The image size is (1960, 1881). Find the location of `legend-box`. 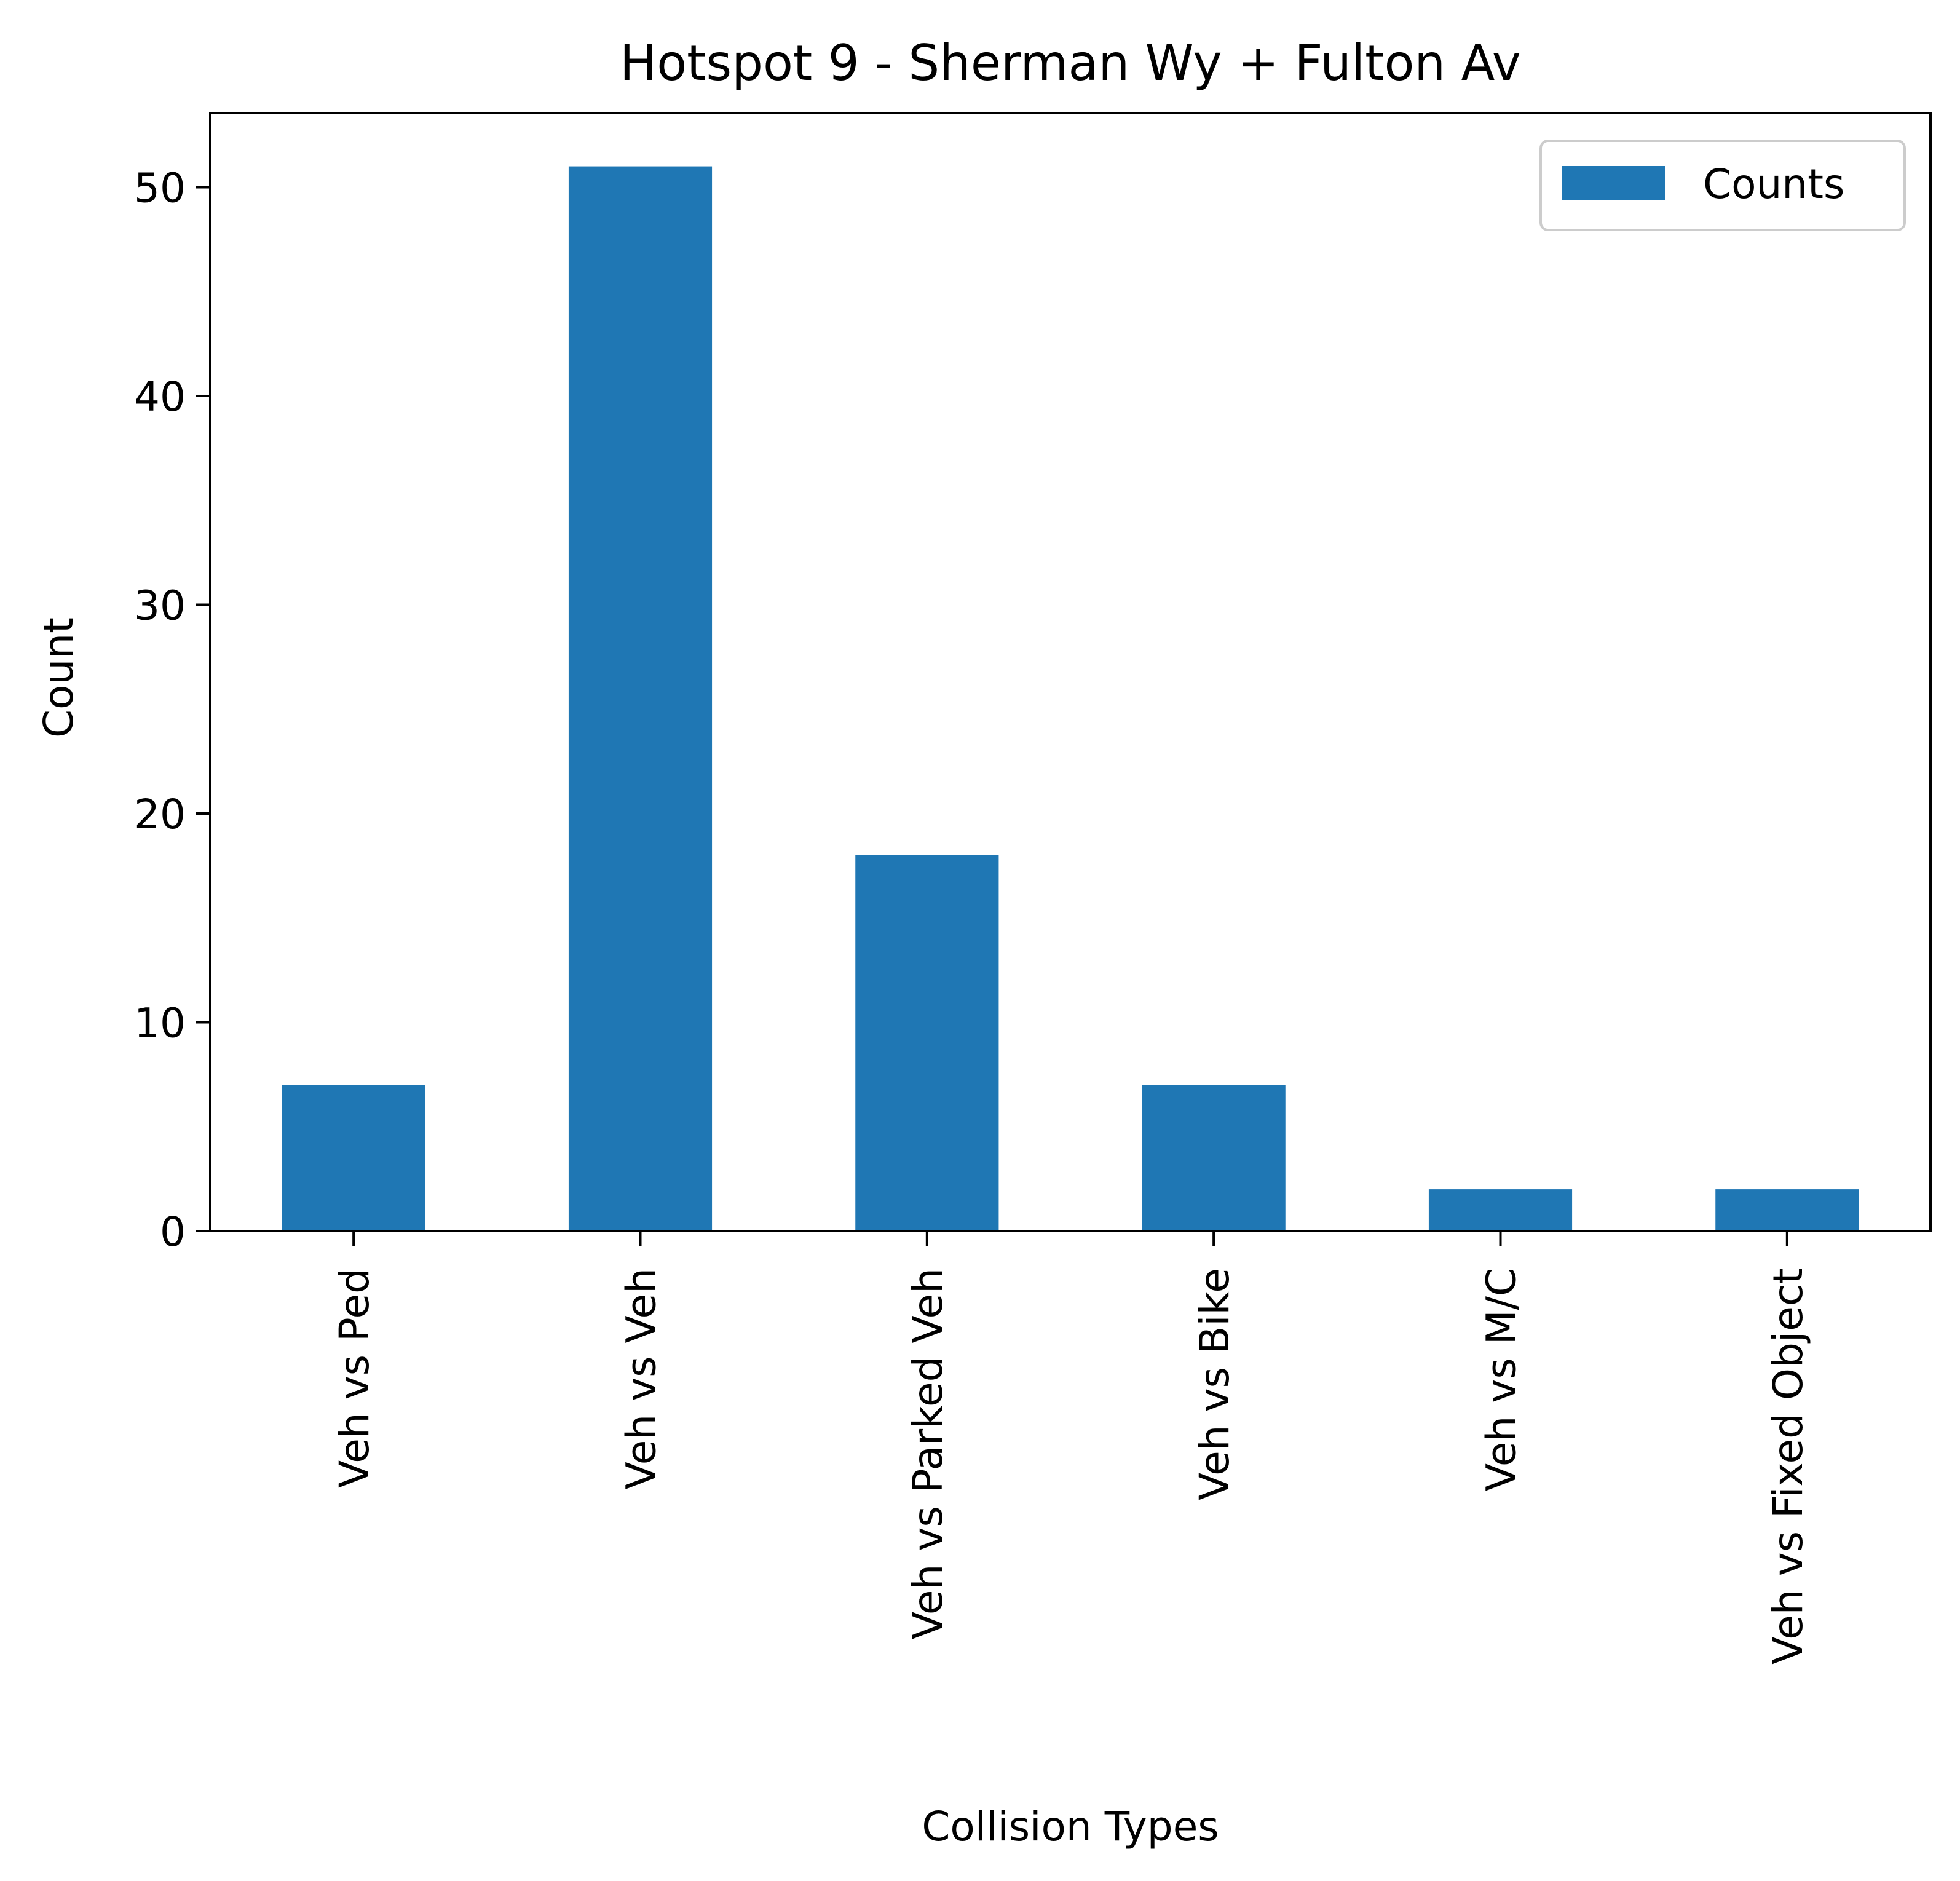

legend-box is located at coordinates (1722, 186).